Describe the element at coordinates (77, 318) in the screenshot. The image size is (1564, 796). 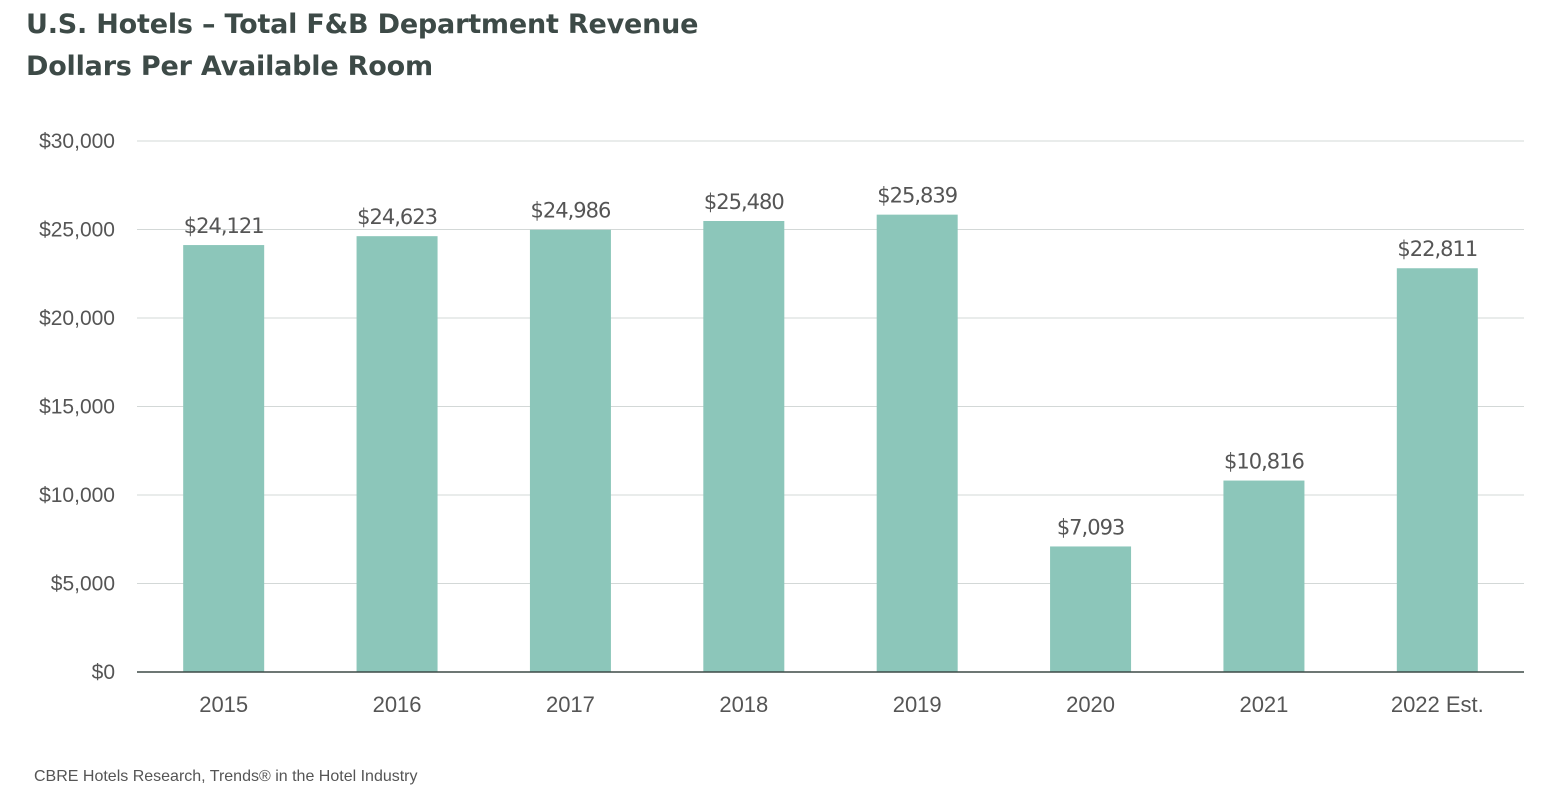
I see `y-tick-label: $20,000` at that location.